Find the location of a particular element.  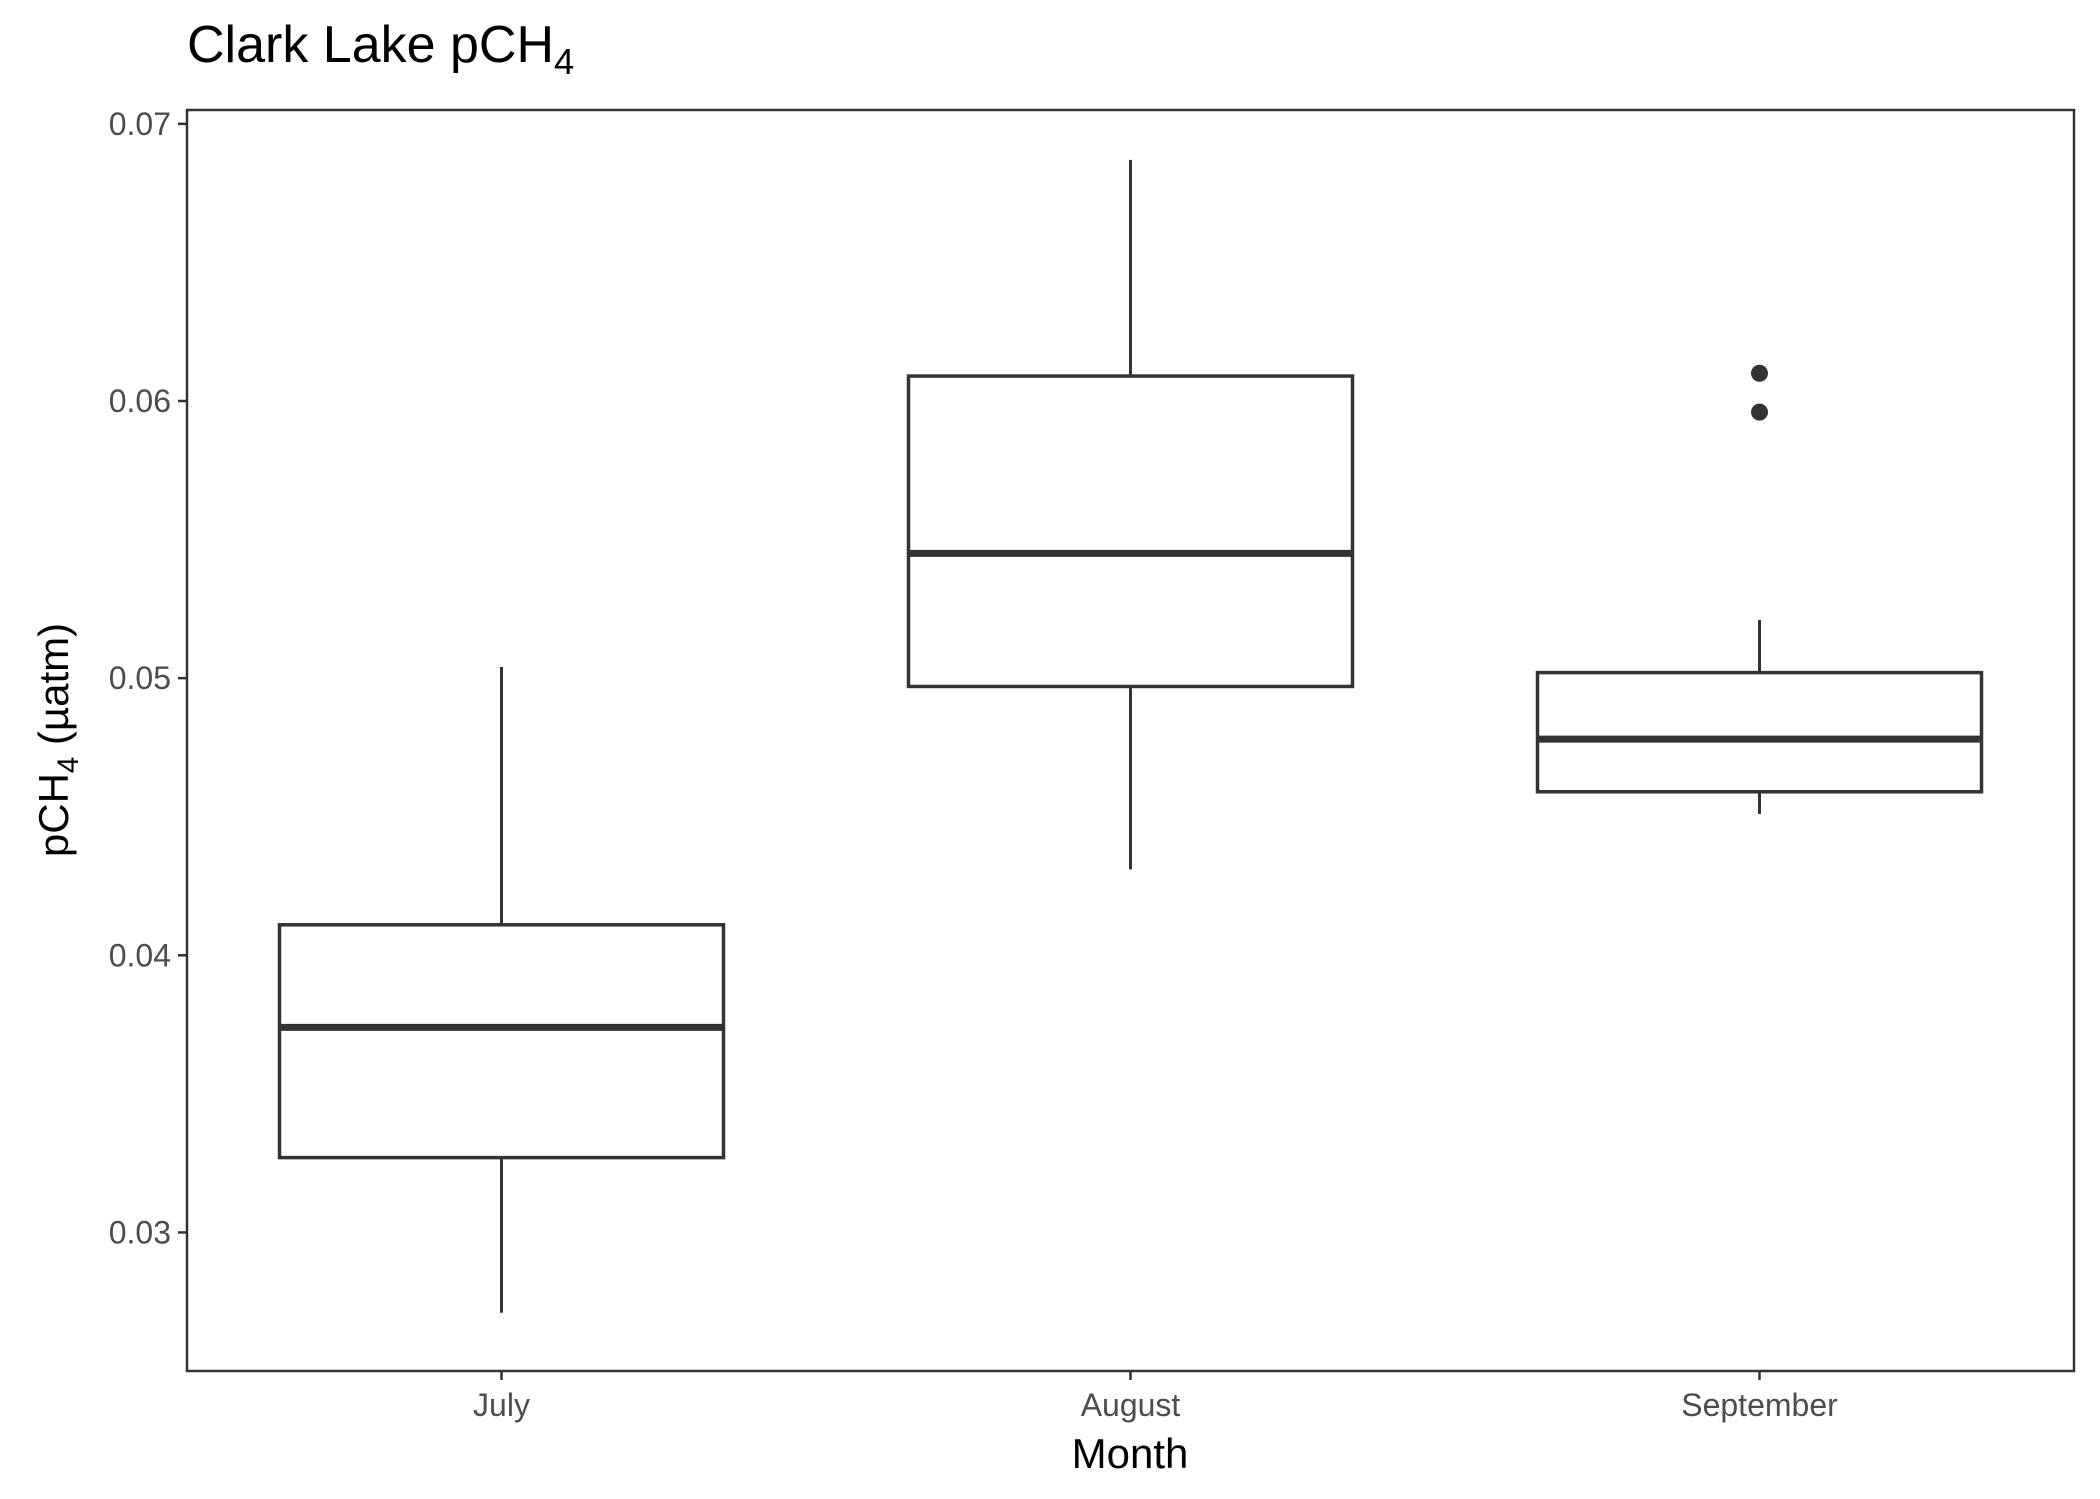

y-axis-title: pCH4 (µatm) is located at coordinates (57, 740).